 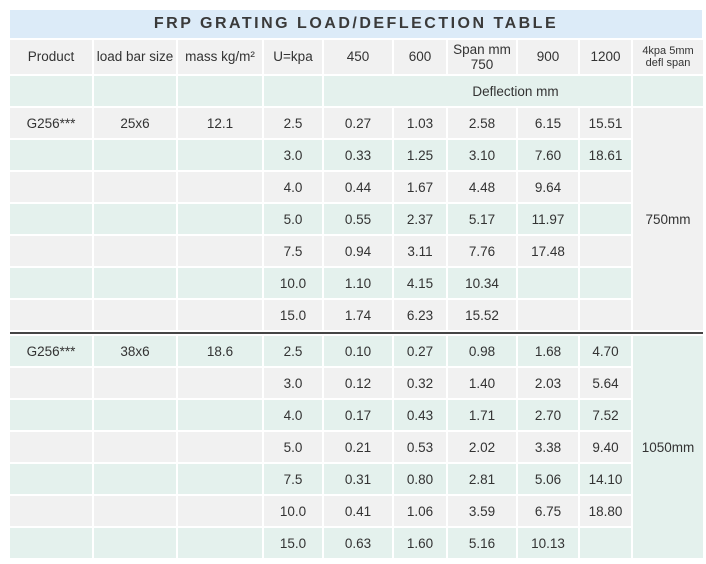 I want to click on cell-deflection-value: 1.06, so click(x=420, y=511).